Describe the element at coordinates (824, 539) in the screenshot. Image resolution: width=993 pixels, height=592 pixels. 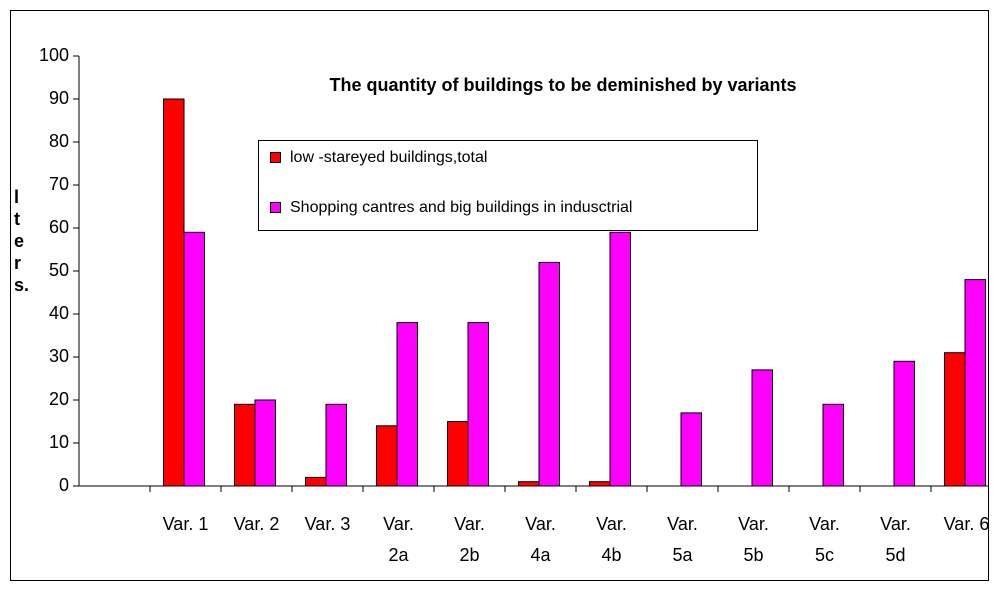
I see `x-tick-label: Var. 5c` at that location.